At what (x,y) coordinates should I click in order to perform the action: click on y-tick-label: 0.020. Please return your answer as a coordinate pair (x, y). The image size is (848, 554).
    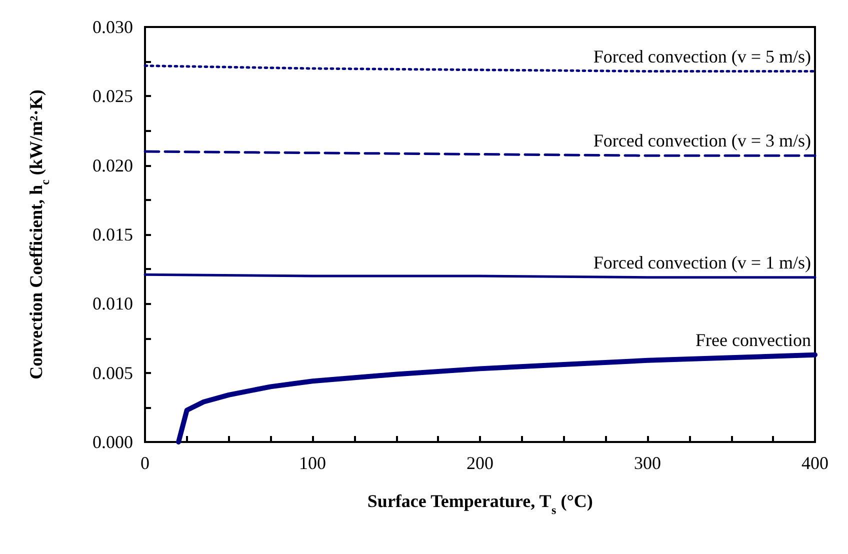
    Looking at the image, I should click on (112, 165).